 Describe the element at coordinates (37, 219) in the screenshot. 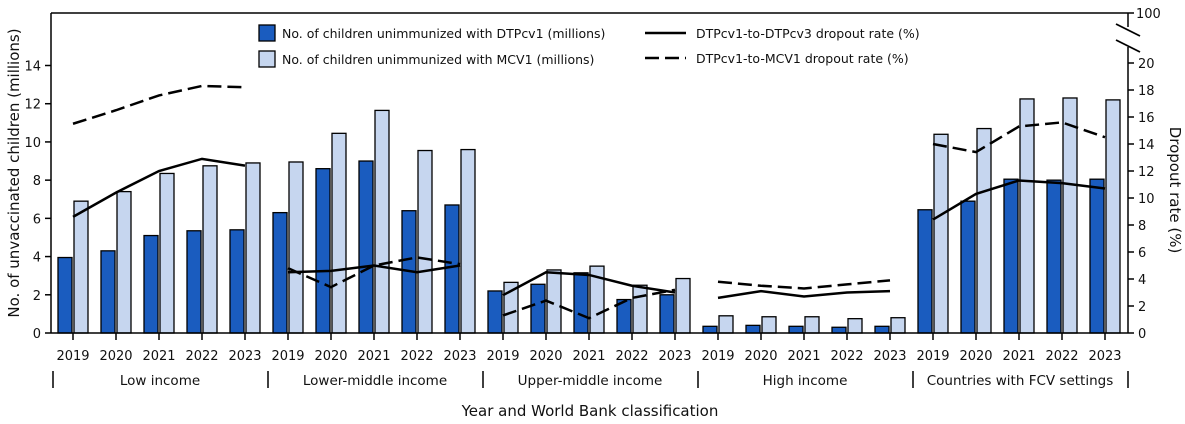

I see `y-tick-label: 6` at that location.